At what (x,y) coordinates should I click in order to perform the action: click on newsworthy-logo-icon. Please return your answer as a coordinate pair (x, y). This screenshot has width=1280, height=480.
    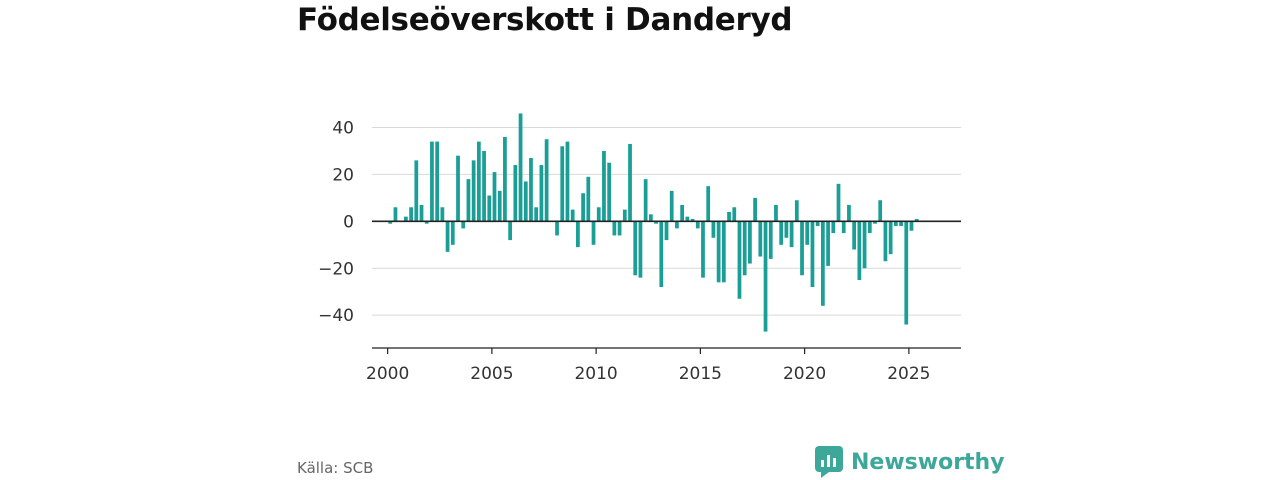
    Looking at the image, I should click on (829, 462).